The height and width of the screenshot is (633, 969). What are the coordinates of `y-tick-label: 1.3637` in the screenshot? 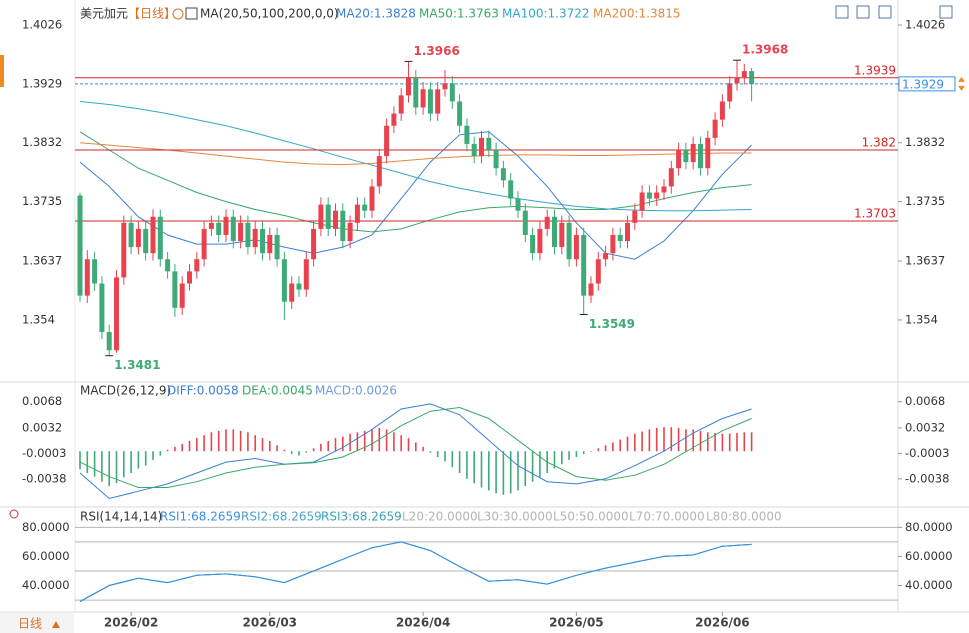 It's located at (42, 261).